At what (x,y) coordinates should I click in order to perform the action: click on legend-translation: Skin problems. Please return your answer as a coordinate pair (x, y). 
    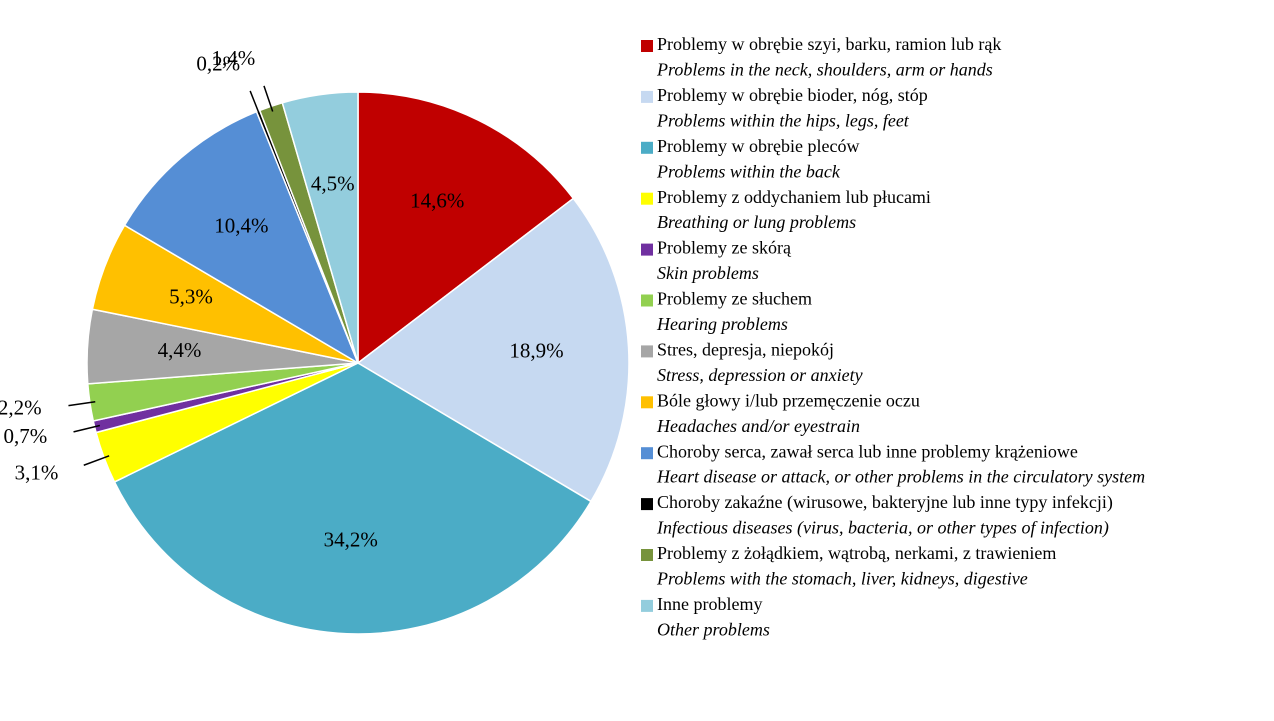
    Looking at the image, I should click on (708, 273).